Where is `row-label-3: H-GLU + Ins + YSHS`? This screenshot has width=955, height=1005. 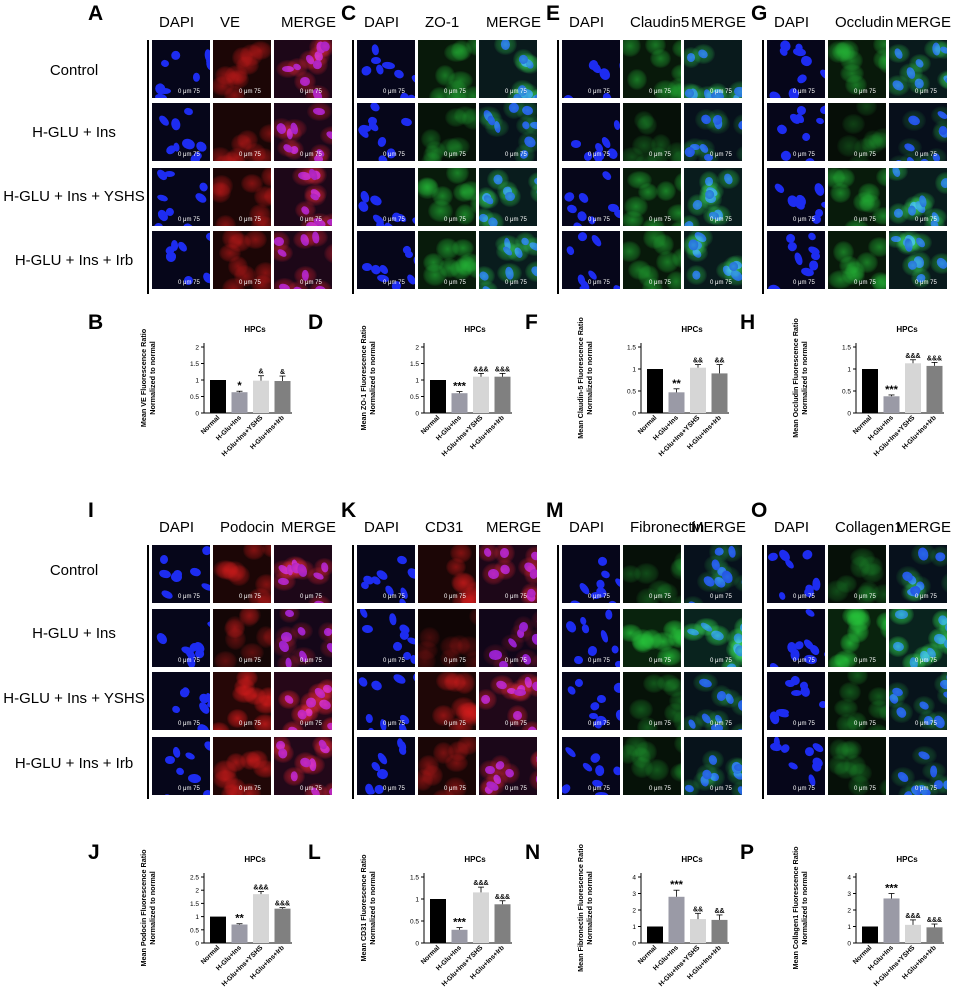
row-label-3: H-GLU + Ins + YSHS is located at coordinates (74, 196).